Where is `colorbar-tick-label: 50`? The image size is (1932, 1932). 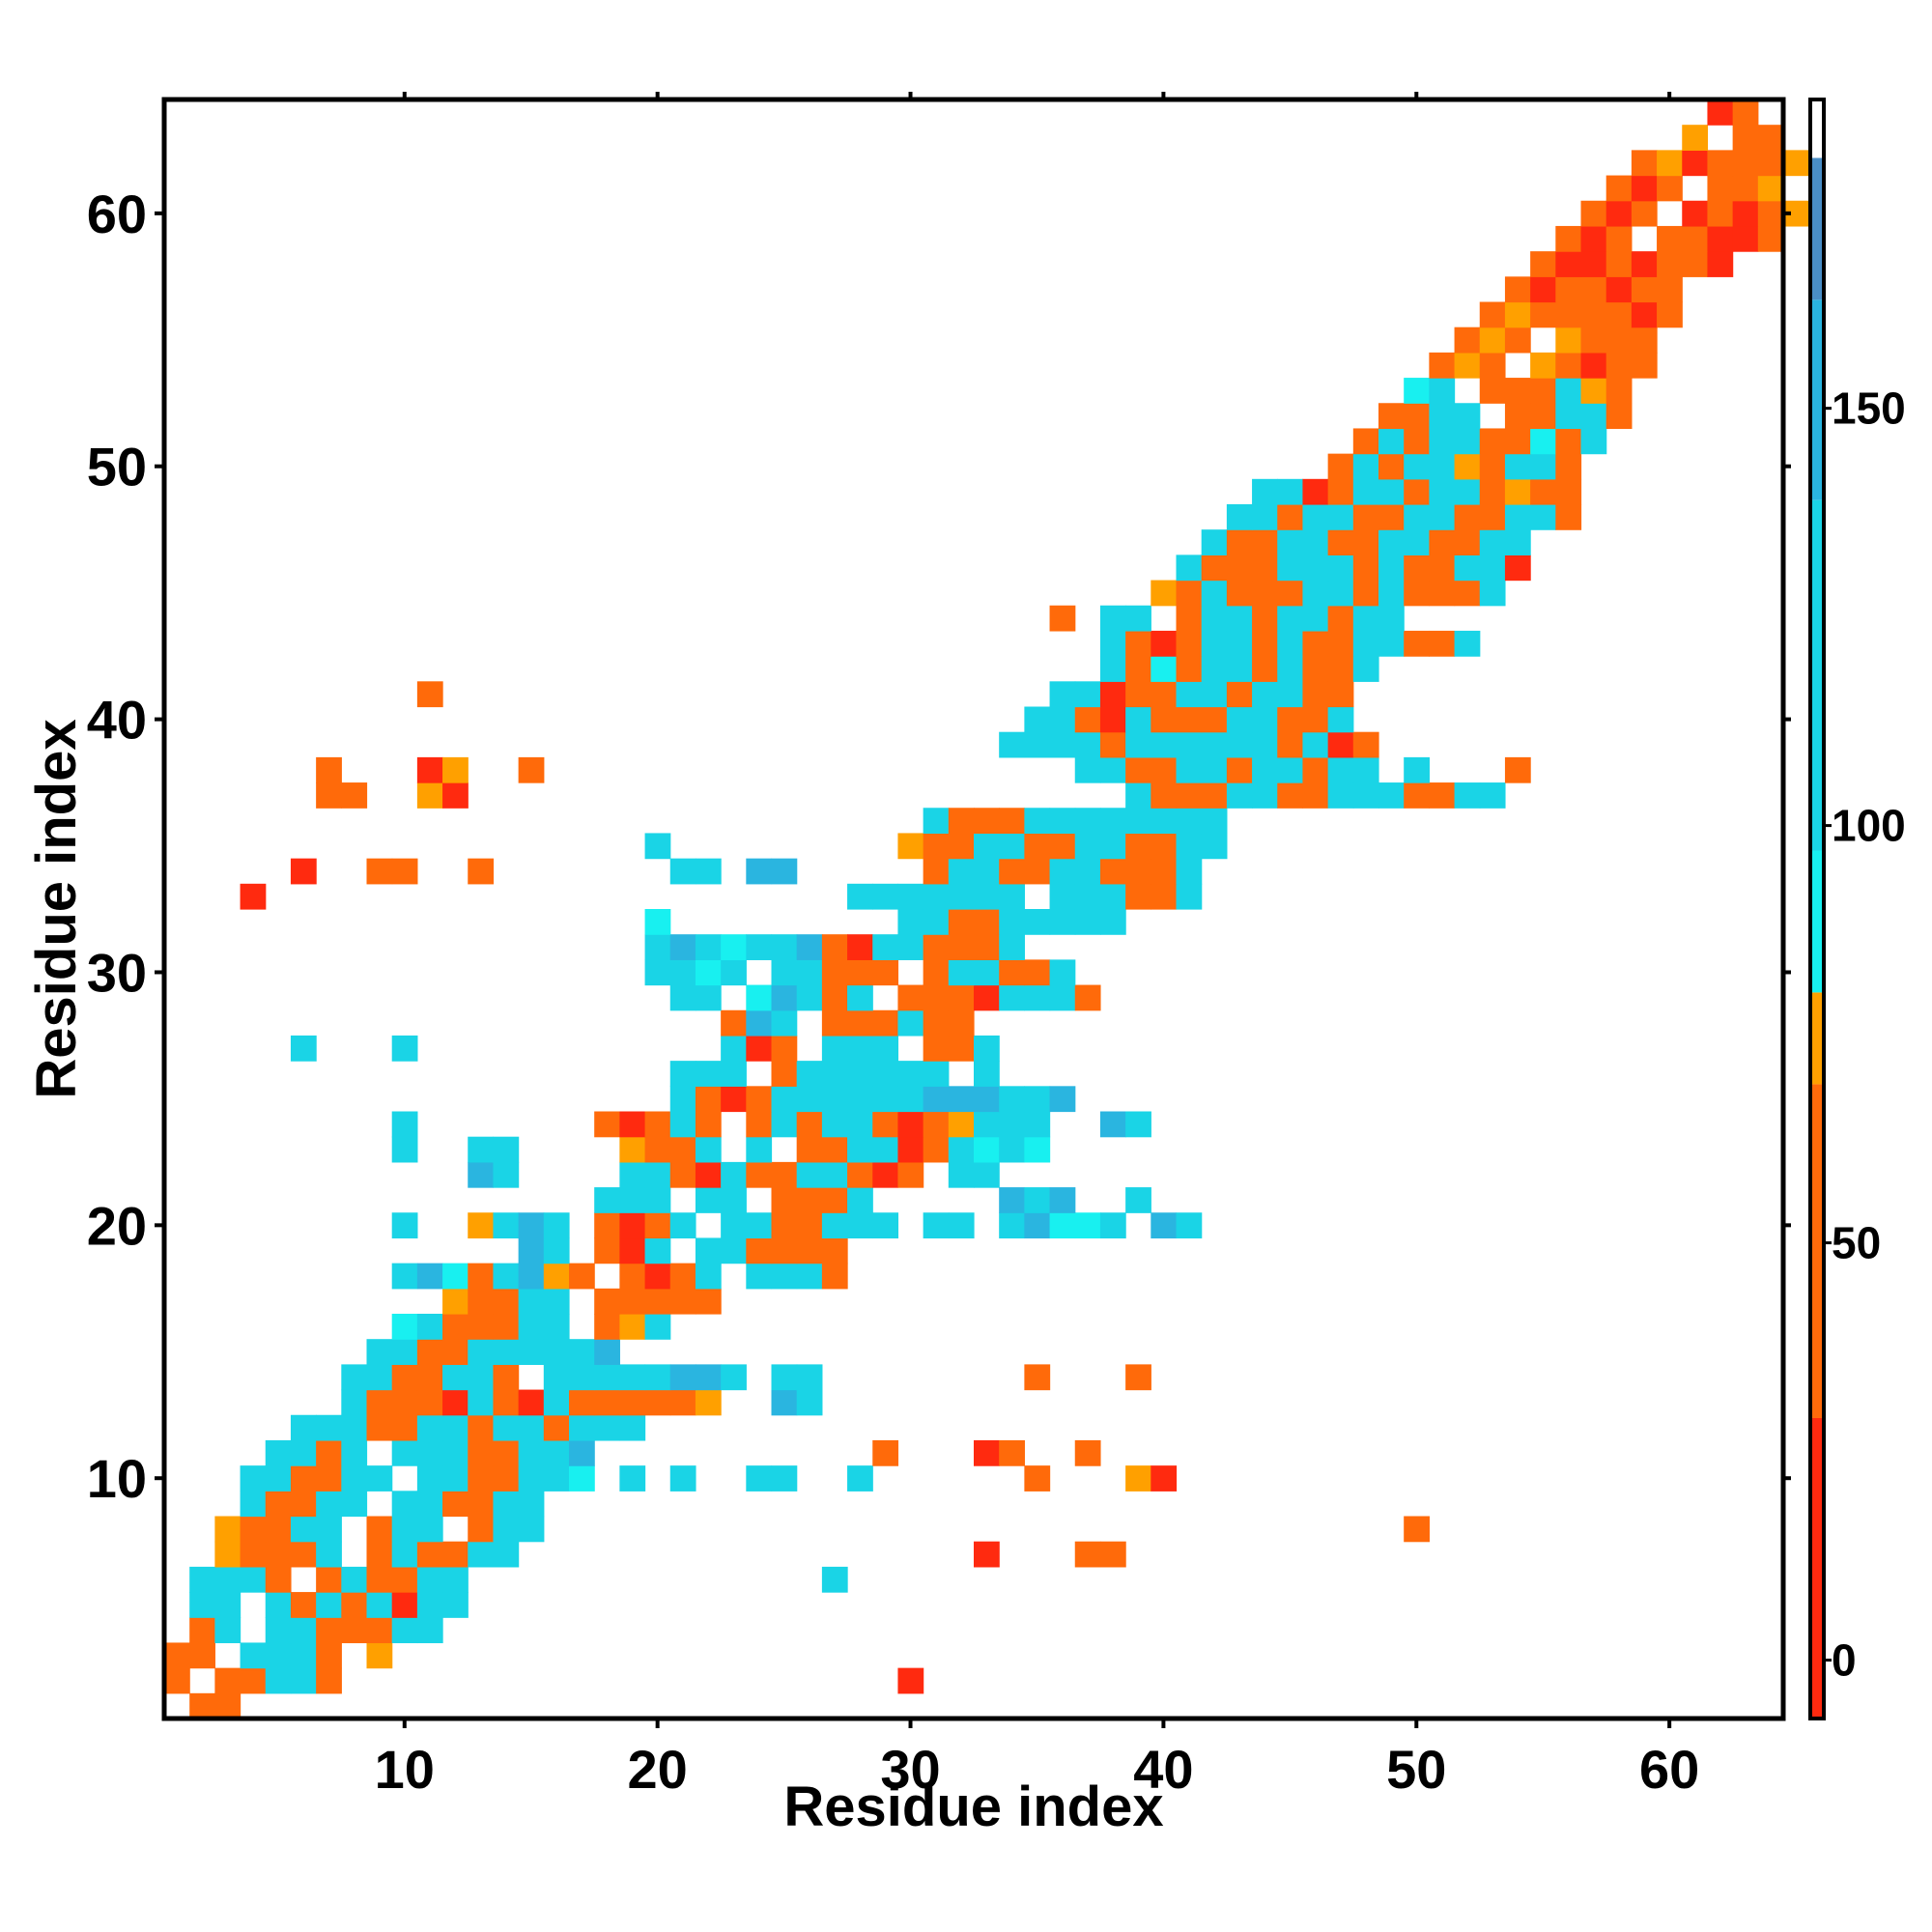 colorbar-tick-label: 50 is located at coordinates (1856, 1243).